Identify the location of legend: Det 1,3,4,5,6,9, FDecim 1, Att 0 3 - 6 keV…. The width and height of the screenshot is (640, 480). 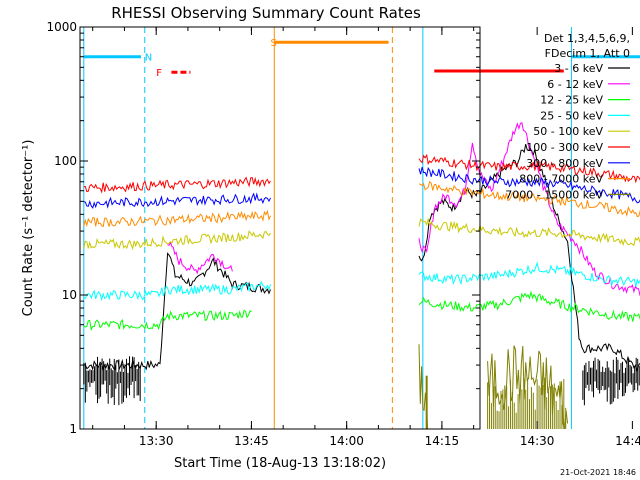
(567, 116).